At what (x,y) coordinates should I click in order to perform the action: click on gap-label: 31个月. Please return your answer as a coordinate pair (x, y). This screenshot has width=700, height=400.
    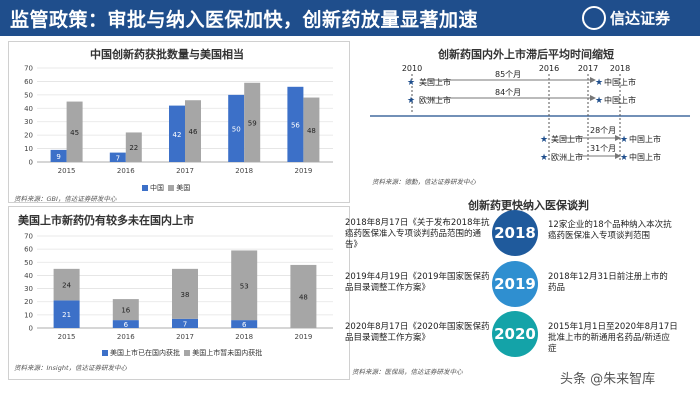
    Looking at the image, I should click on (603, 148).